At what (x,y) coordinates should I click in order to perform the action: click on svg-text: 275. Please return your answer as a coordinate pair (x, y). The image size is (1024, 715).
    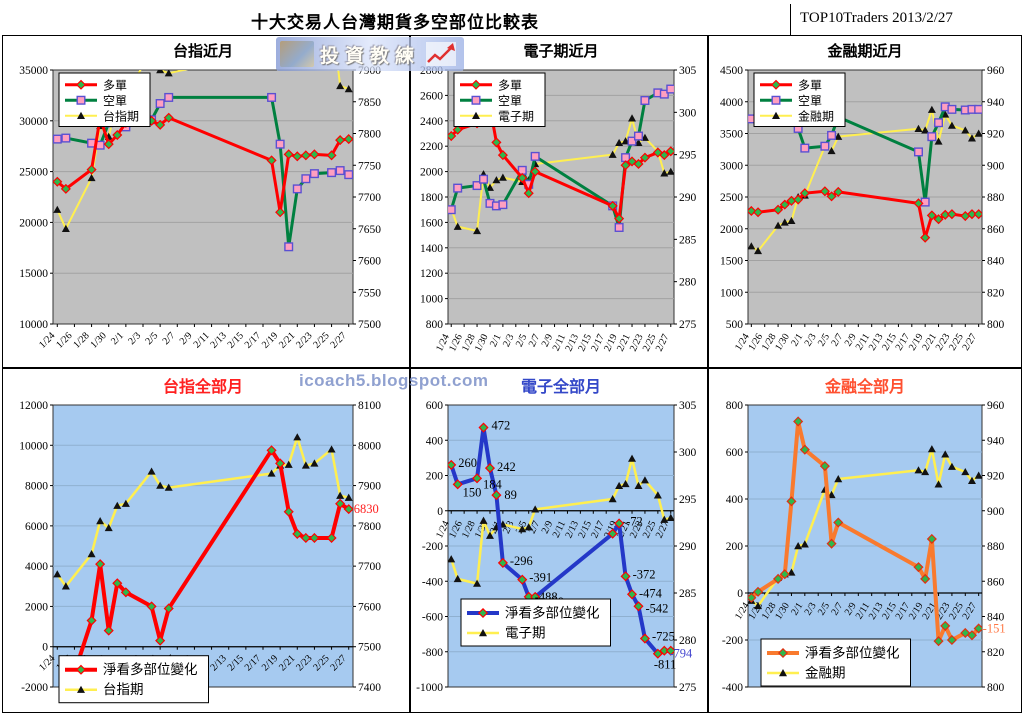
    Looking at the image, I should click on (688, 688).